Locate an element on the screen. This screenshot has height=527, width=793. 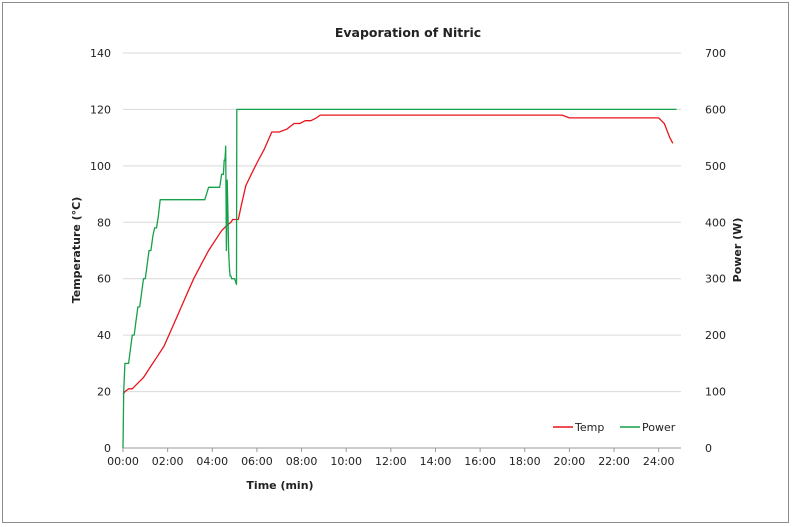
right-y-tick-label: 0 is located at coordinates (708, 448).